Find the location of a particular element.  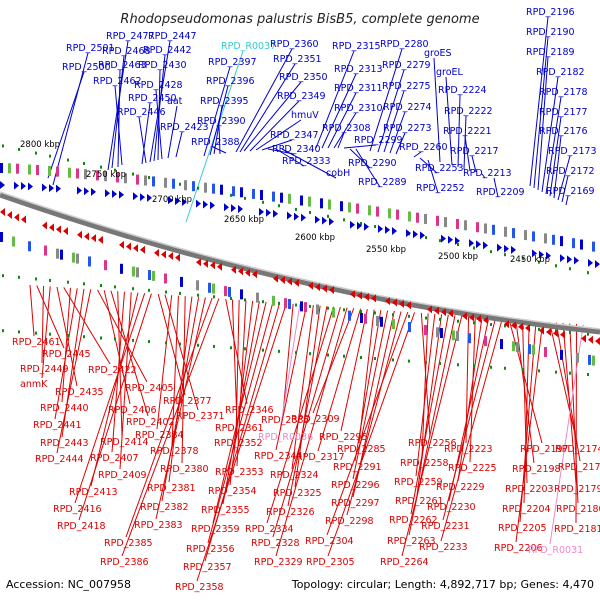

scale-mark-label: 2500 kbp is located at coordinates (458, 257).